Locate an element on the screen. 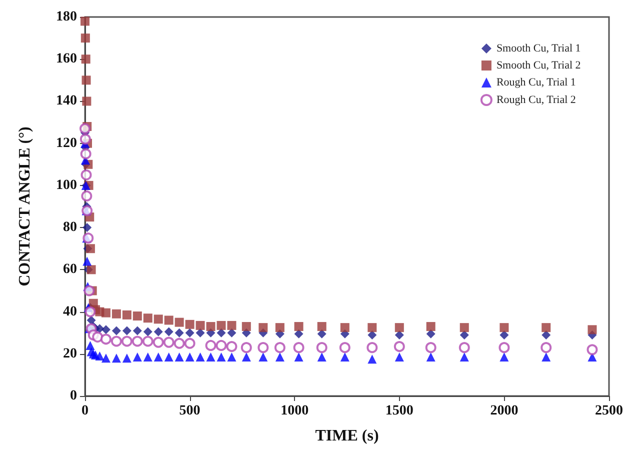 The height and width of the screenshot is (462, 634). y-tick-label: 100 is located at coordinates (66, 185).